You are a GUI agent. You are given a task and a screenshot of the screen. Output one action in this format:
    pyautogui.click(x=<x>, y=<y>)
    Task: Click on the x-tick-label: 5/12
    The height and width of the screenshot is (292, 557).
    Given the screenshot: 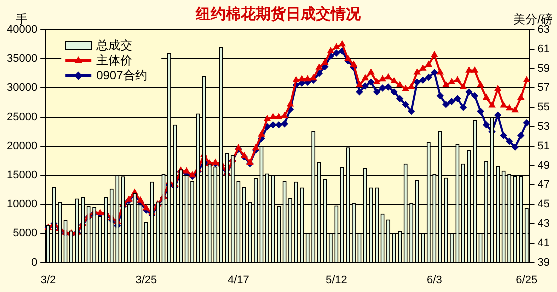 What is the action you would take?
    pyautogui.click(x=337, y=280)
    